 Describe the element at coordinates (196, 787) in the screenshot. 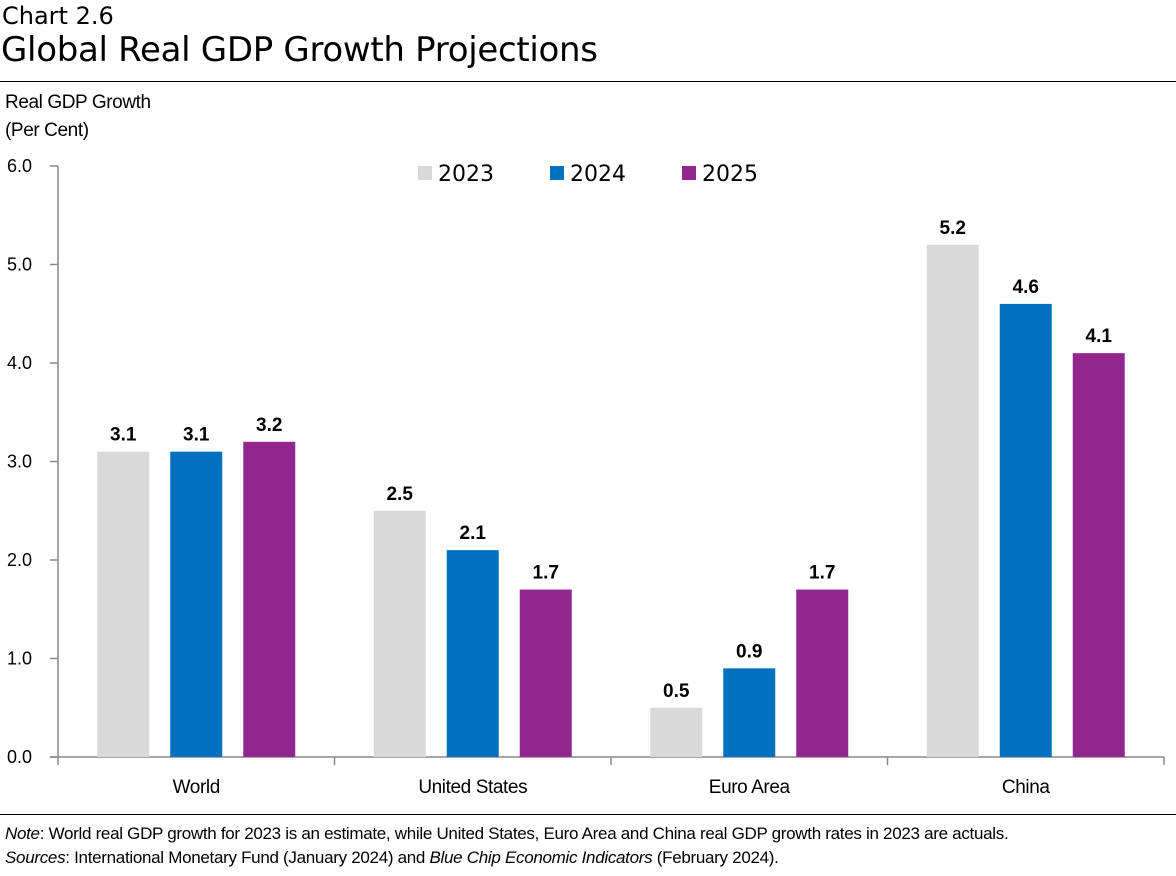

I see `x-category-label: World` at that location.